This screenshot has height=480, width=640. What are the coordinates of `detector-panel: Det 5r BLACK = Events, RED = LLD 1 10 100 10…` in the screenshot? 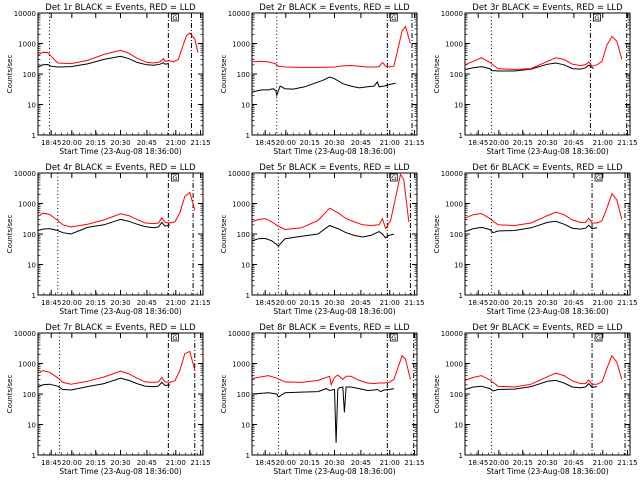 It's located at (322, 239).